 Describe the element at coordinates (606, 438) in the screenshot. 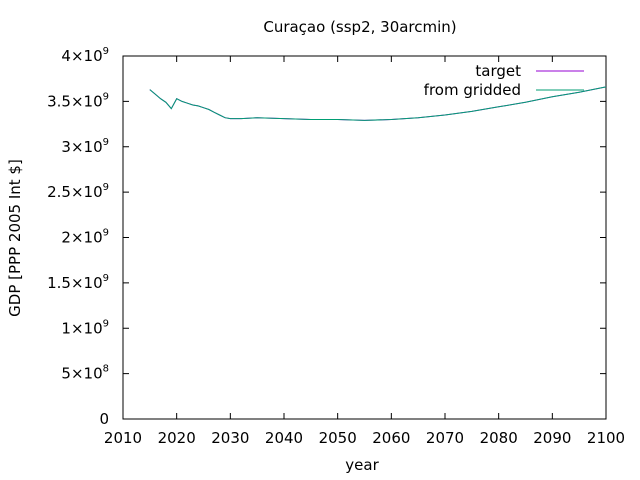

I see `x-tick-label: 2100` at that location.